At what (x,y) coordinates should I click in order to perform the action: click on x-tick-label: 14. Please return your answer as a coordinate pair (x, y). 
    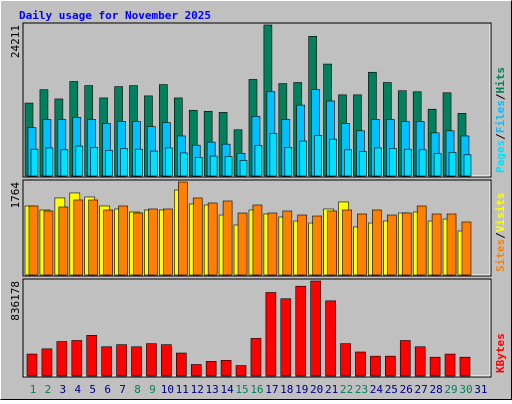
    Looking at the image, I should click on (227, 389).